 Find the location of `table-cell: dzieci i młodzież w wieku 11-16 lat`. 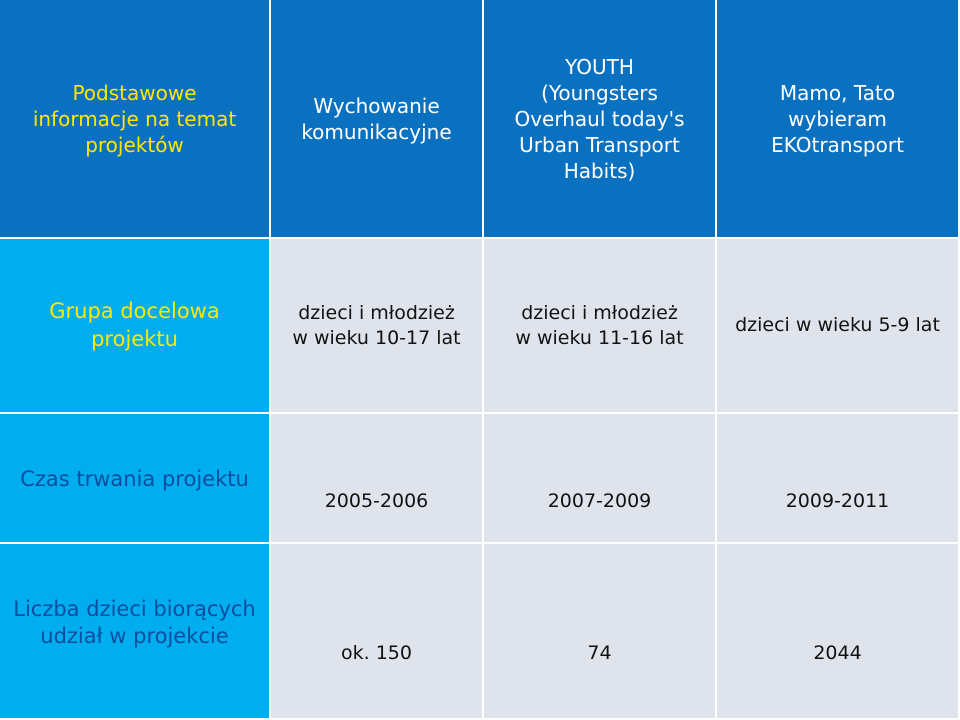

table-cell: dzieci i młodzież w wieku 11-16 lat is located at coordinates (600, 326).